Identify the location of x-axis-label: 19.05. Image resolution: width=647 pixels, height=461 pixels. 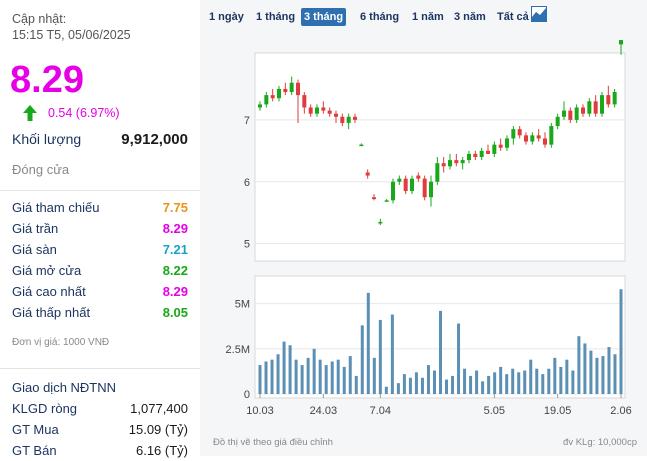
(558, 411).